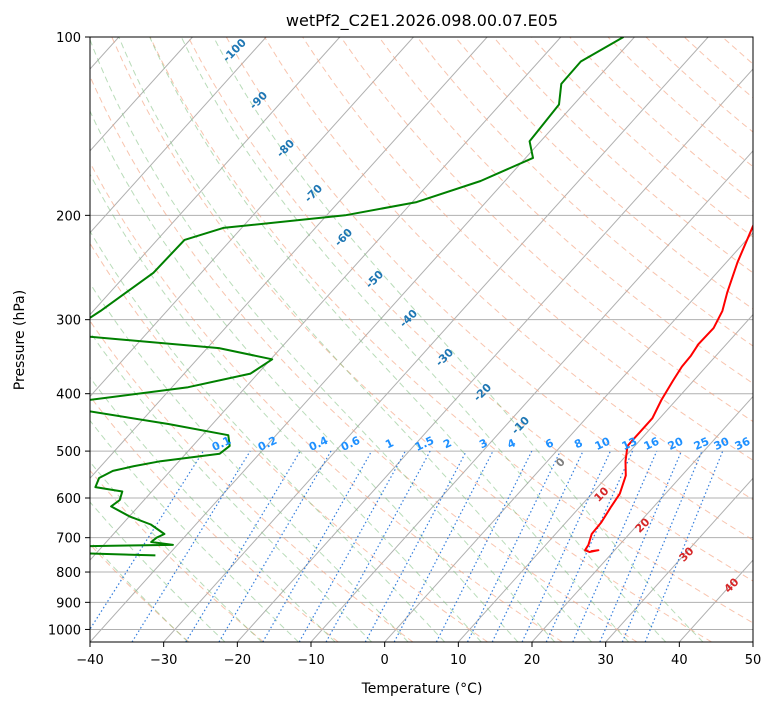  I want to click on x-tick-label: −10, so click(310, 660).